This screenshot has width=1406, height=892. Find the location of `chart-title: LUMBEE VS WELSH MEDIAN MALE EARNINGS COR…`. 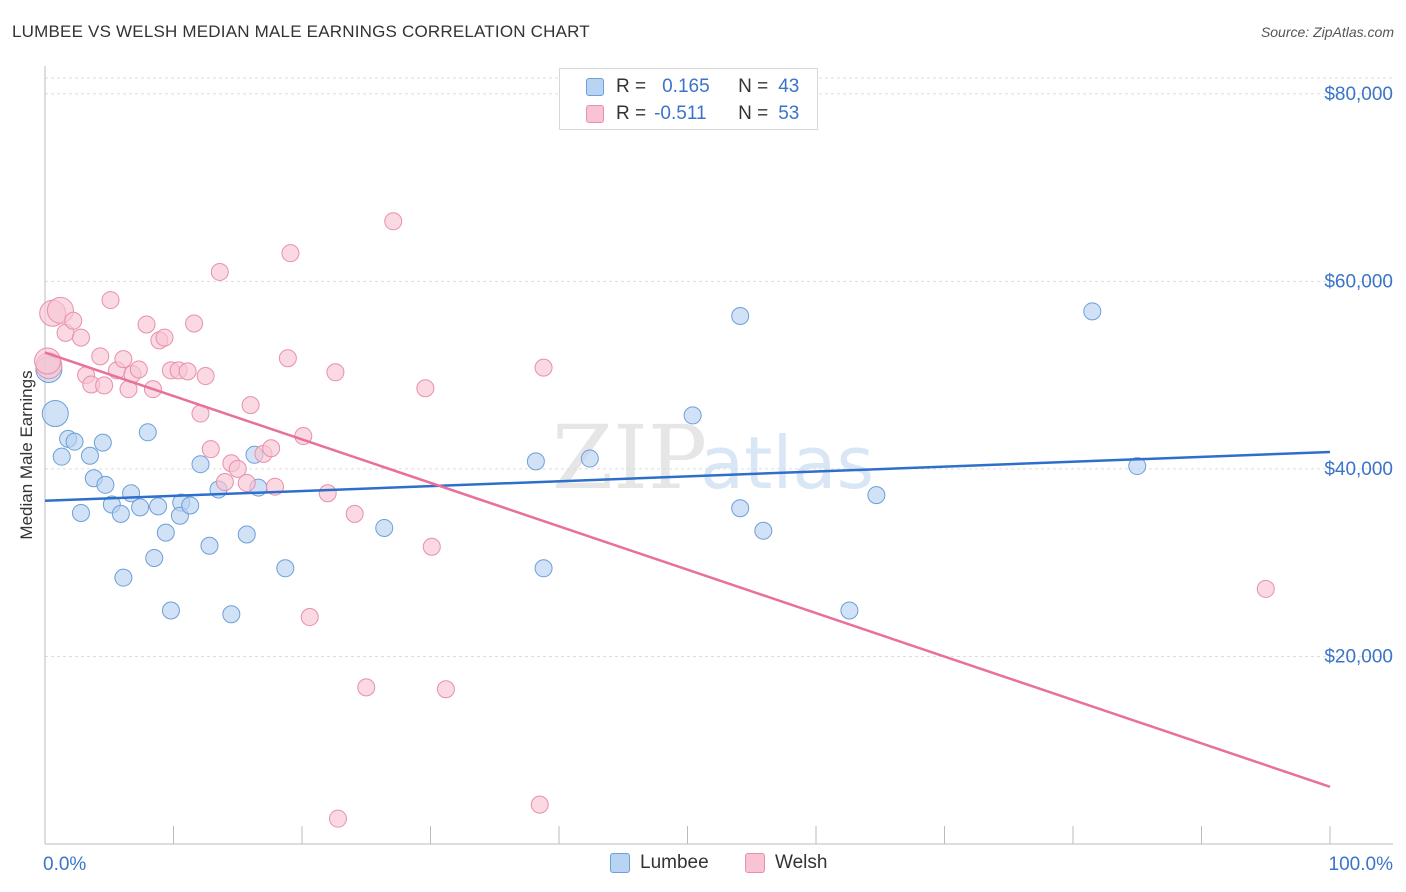

chart-title: LUMBEE VS WELSH MEDIAN MALE EARNINGS COR… is located at coordinates (301, 31).